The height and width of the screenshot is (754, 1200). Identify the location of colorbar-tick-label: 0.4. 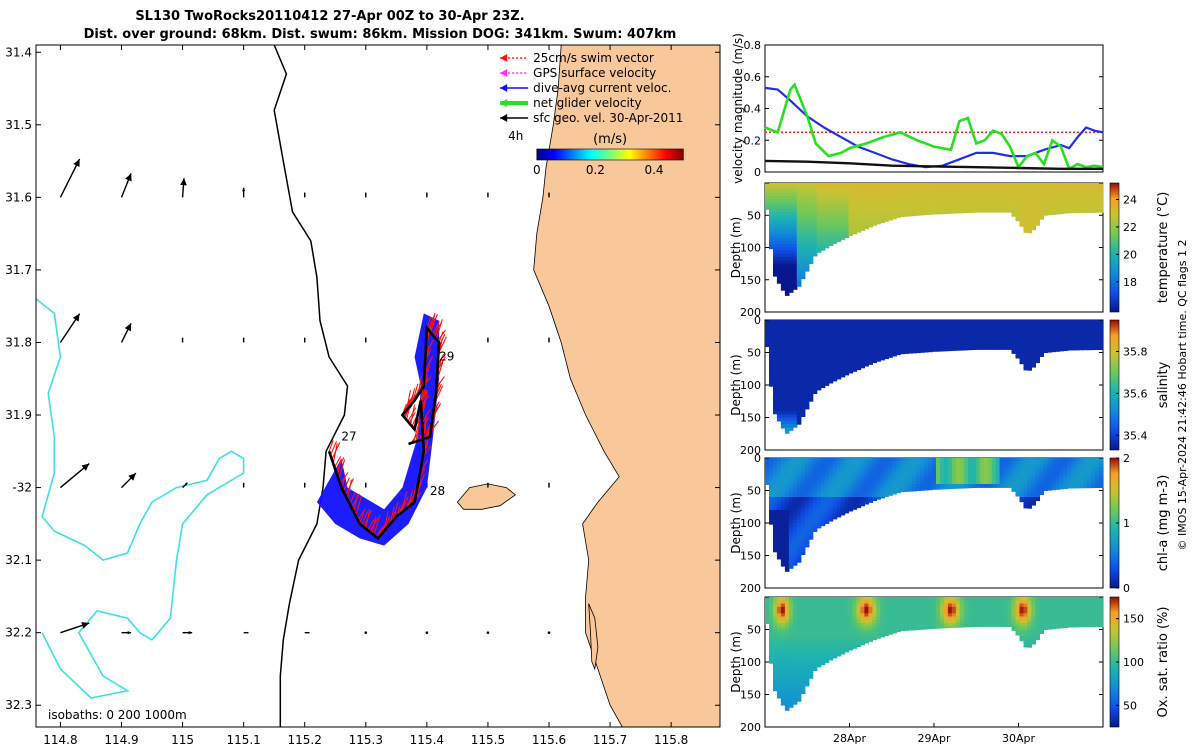
(653, 170).